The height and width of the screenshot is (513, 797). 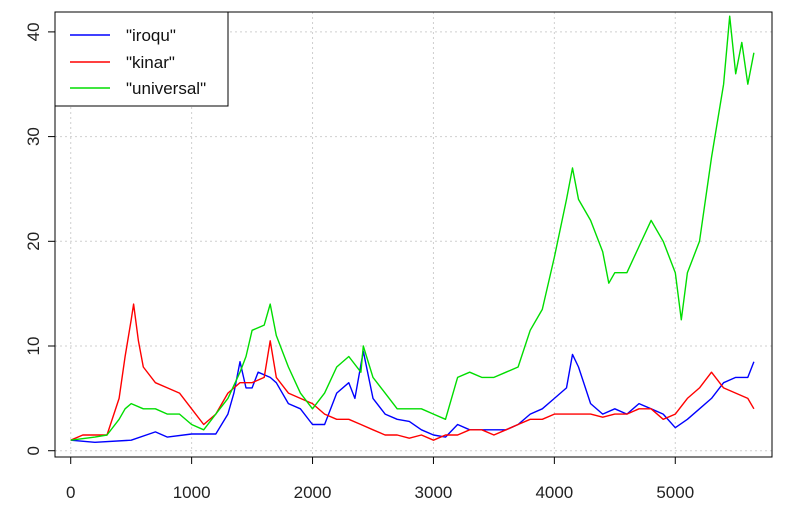 I want to click on legend-label-iroqu: "iroqu", so click(x=151, y=35).